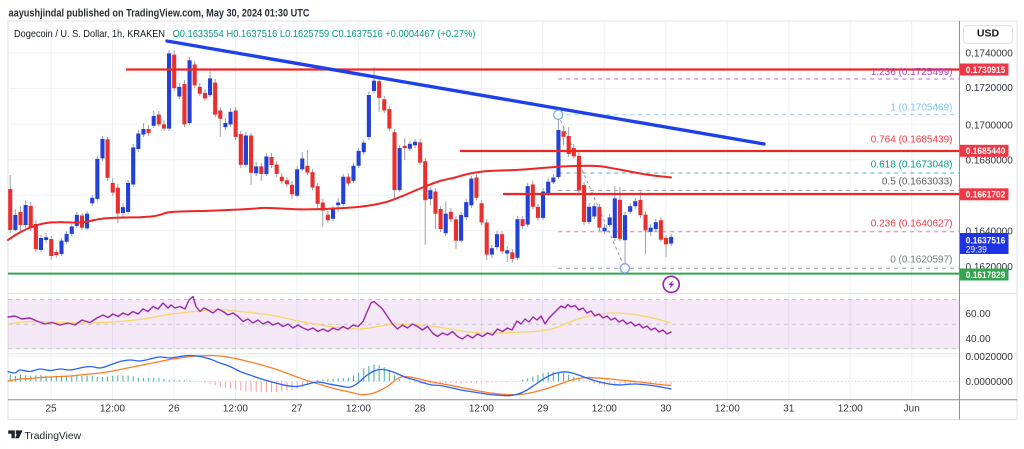 The width and height of the screenshot is (1024, 449). I want to click on svg-text: 0.1700000, so click(990, 126).